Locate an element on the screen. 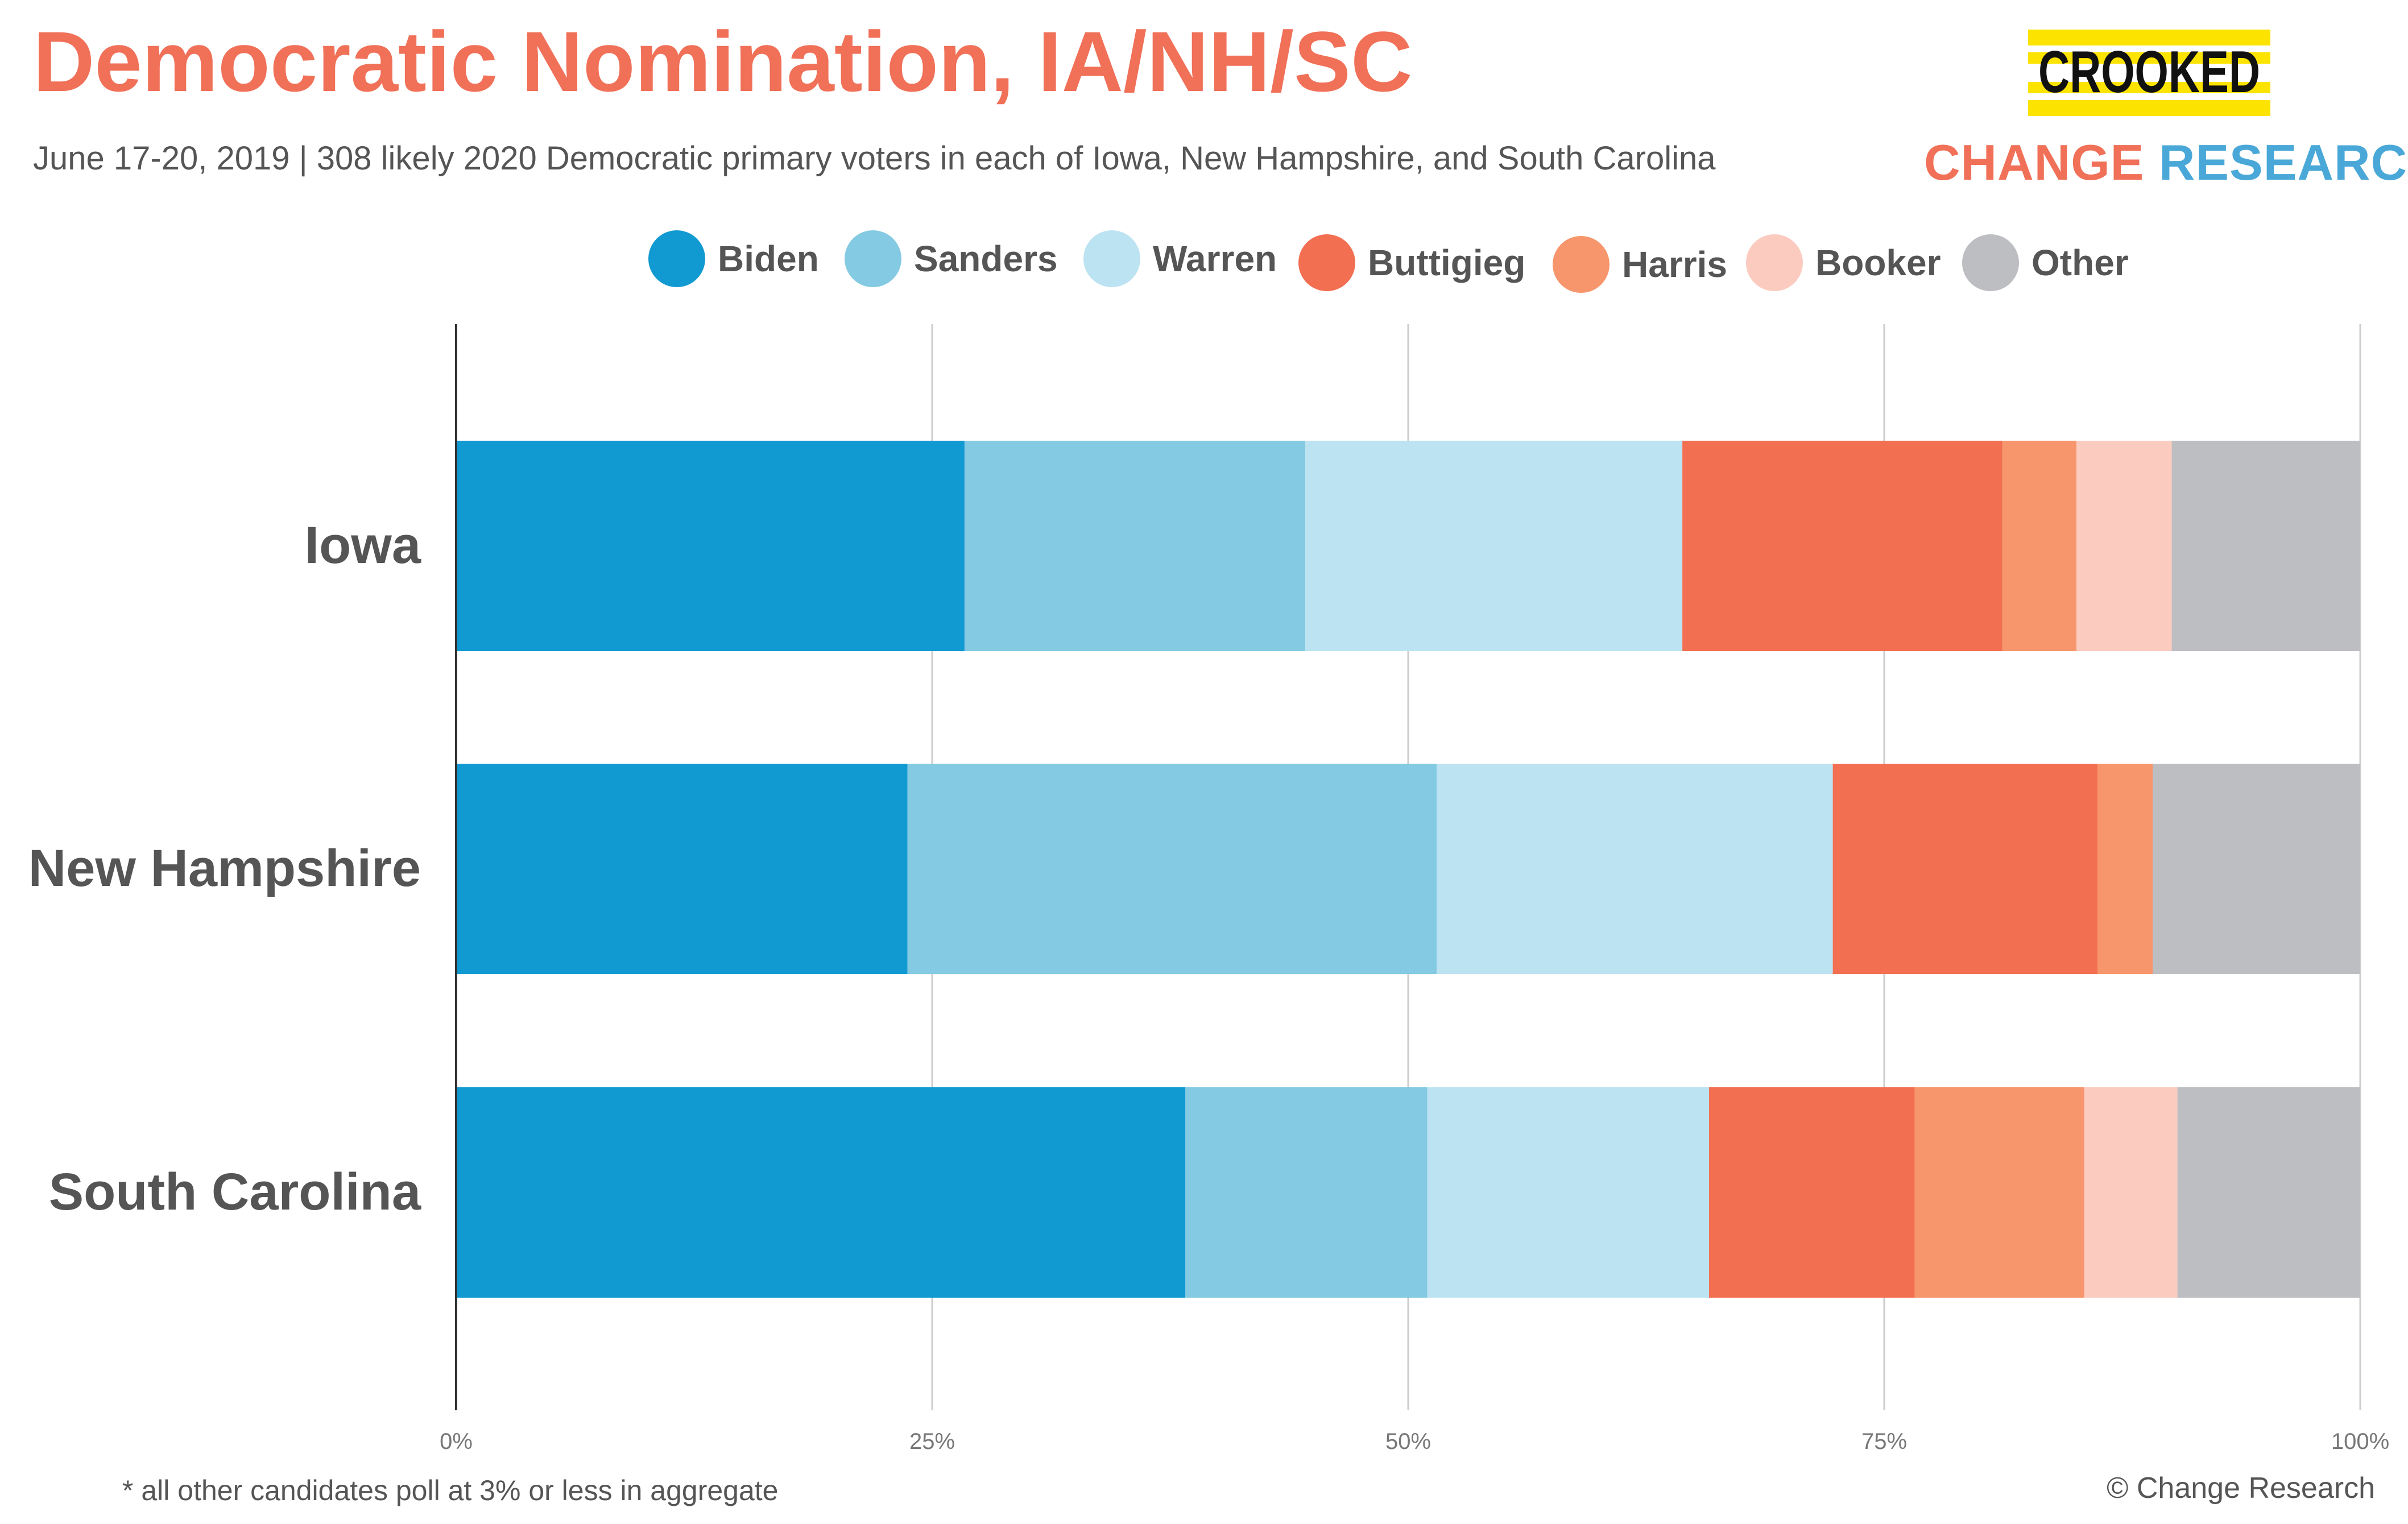 Image resolution: width=2408 pixels, height=1524 pixels. x-tick-label: 75% is located at coordinates (1884, 1442).